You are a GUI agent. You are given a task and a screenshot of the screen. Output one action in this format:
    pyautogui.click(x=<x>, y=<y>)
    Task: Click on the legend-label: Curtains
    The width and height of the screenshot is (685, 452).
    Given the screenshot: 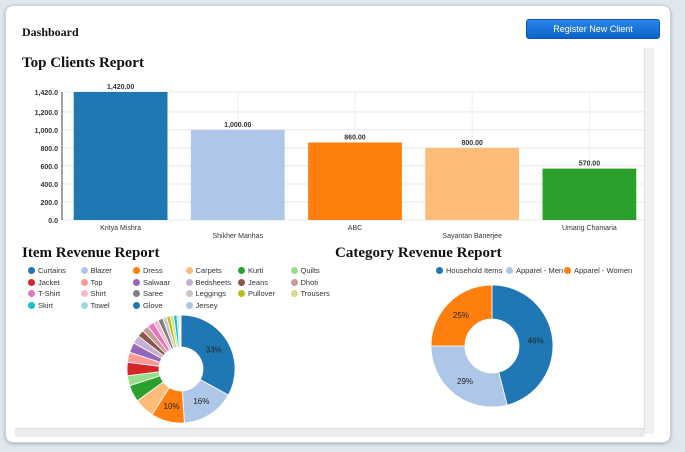 What is the action you would take?
    pyautogui.click(x=52, y=270)
    